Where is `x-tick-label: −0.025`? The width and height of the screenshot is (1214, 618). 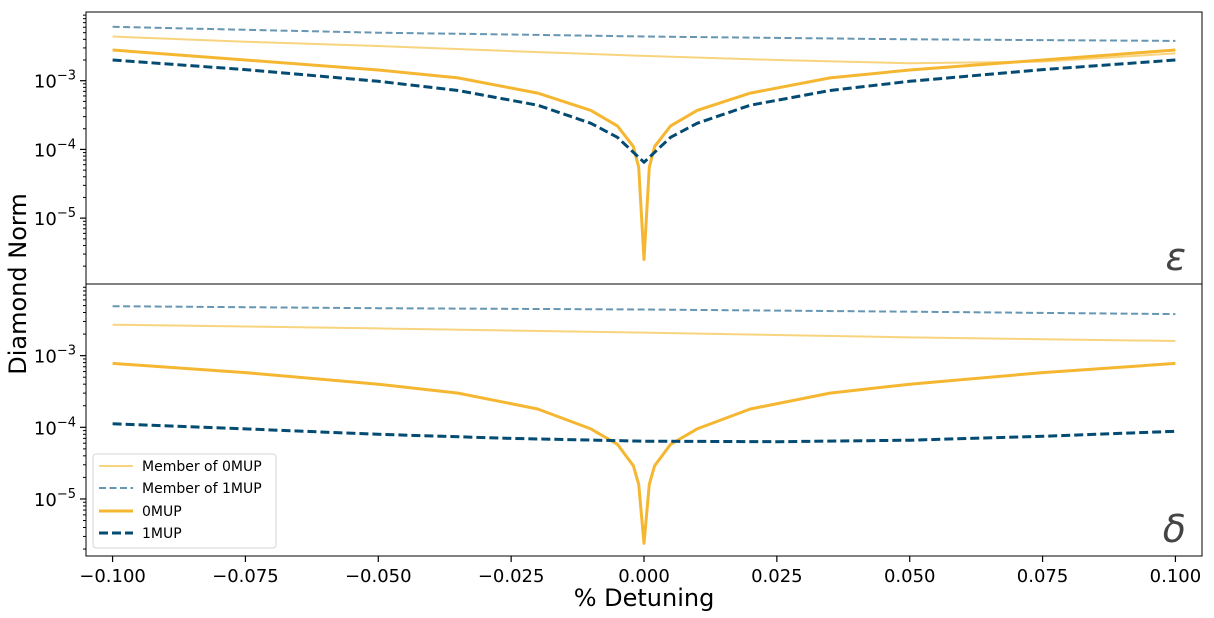 x-tick-label: −0.025 is located at coordinates (511, 576).